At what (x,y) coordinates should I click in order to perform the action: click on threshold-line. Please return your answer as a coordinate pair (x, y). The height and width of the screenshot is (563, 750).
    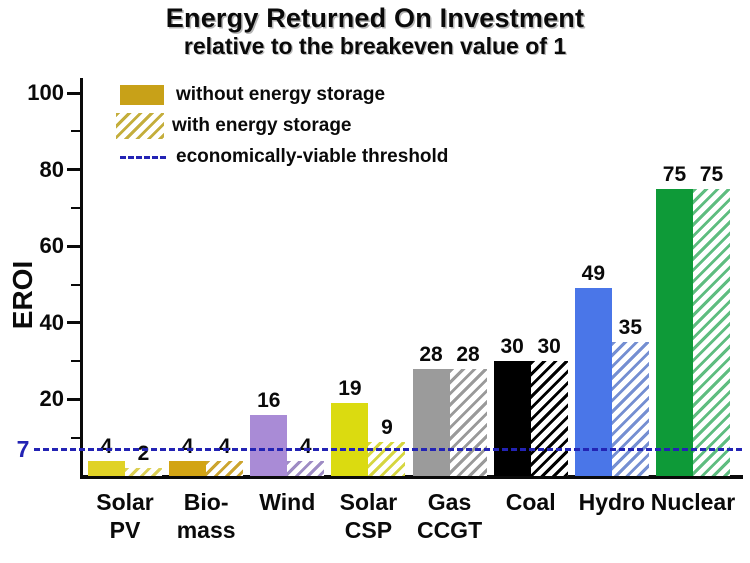
    Looking at the image, I should click on (388, 449).